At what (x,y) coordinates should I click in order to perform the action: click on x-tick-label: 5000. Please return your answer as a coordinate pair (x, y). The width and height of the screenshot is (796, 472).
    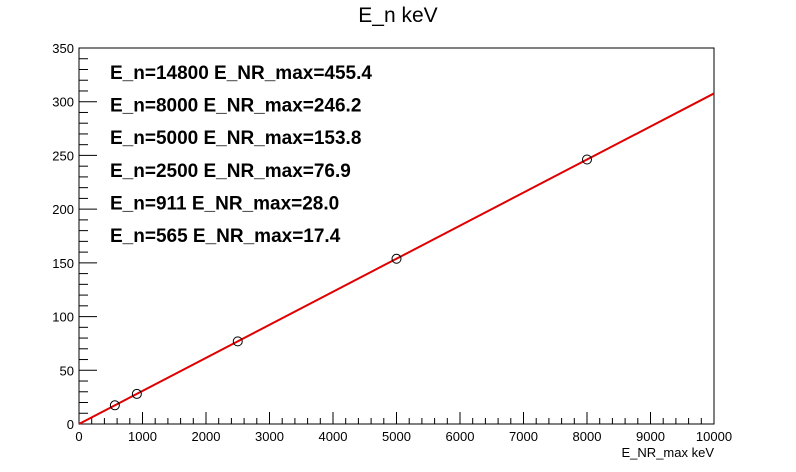
    Looking at the image, I should click on (396, 436).